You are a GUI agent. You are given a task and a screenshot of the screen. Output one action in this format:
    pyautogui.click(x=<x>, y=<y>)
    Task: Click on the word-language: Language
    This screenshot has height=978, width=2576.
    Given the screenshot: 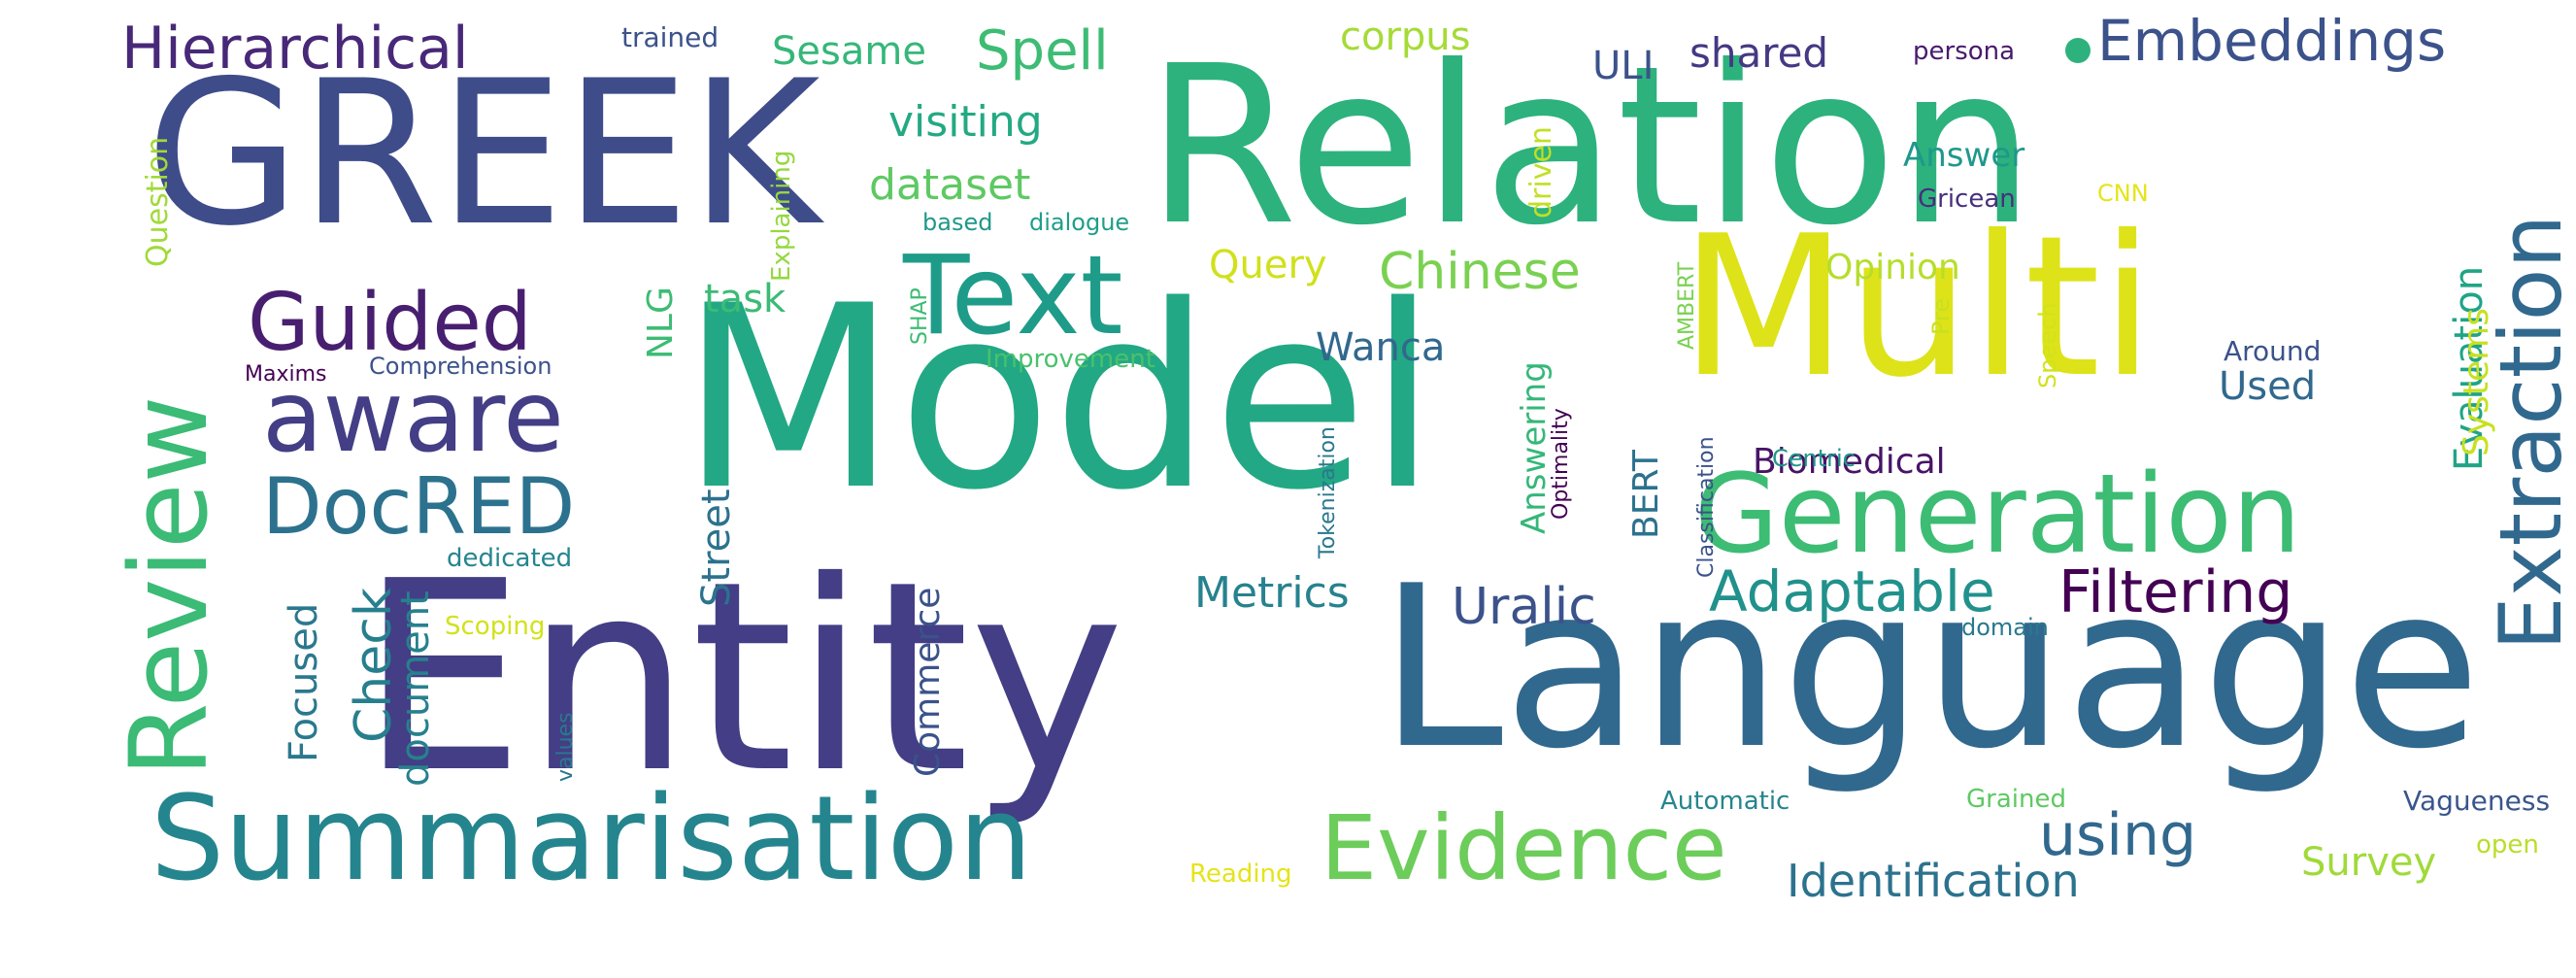 What is the action you would take?
    pyautogui.click(x=1930, y=668)
    